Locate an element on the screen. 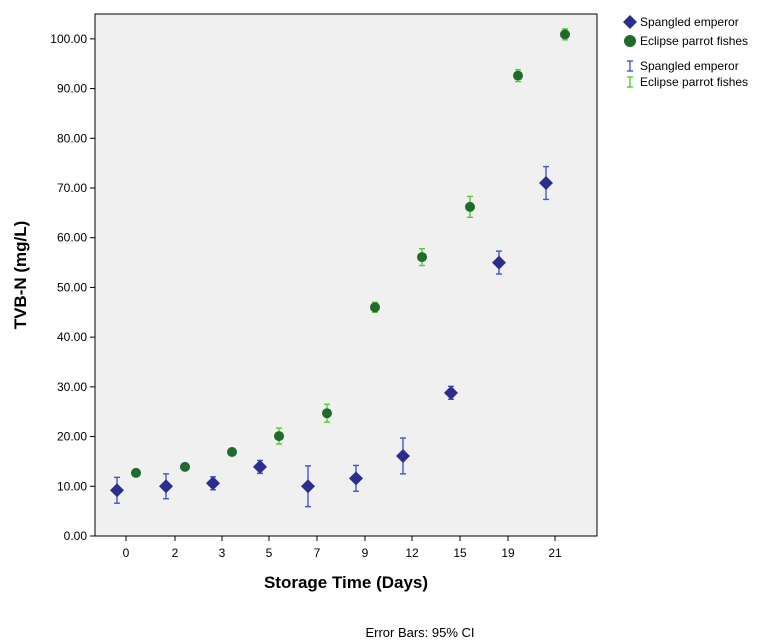 The width and height of the screenshot is (782, 644). y-tick-label: 20.00 is located at coordinates (72, 437).